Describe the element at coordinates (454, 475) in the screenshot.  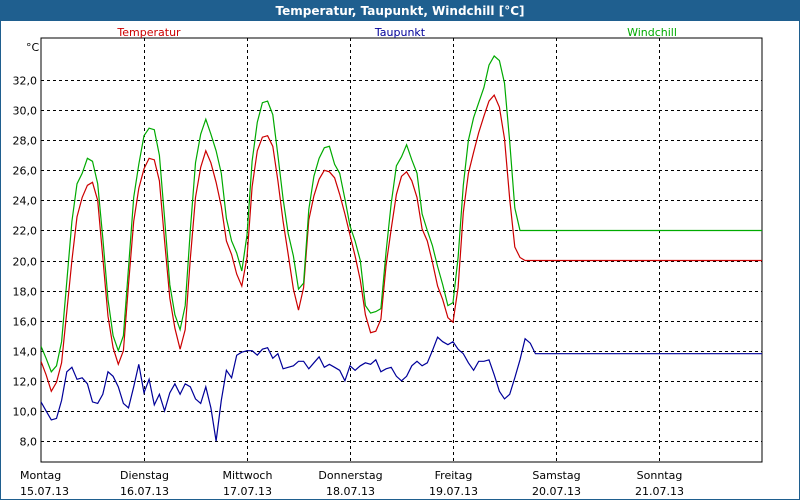
I see `x-tick-day-label: Freitag` at that location.